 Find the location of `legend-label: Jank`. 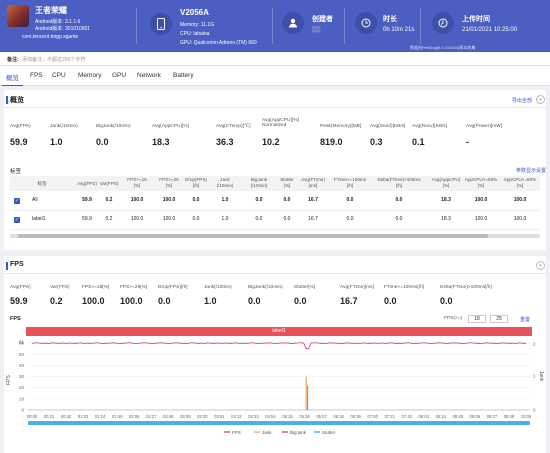

legend-label: Jank is located at coordinates (267, 432).